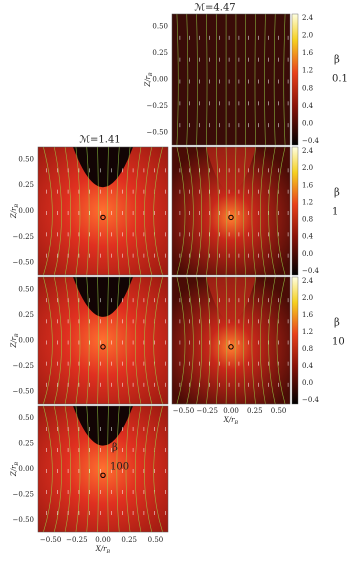  What do you see at coordinates (231, 170) in the screenshot?
I see `cone` at bounding box center [231, 170].